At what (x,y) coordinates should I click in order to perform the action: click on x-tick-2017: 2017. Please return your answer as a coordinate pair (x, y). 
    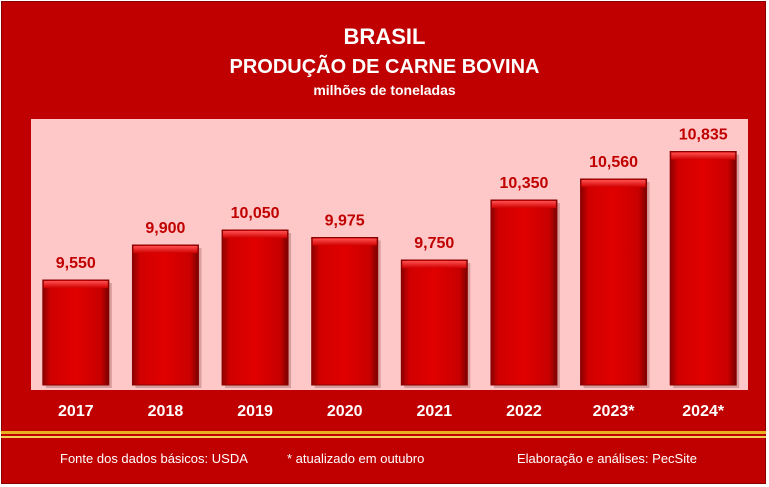
    Looking at the image, I should click on (76, 411).